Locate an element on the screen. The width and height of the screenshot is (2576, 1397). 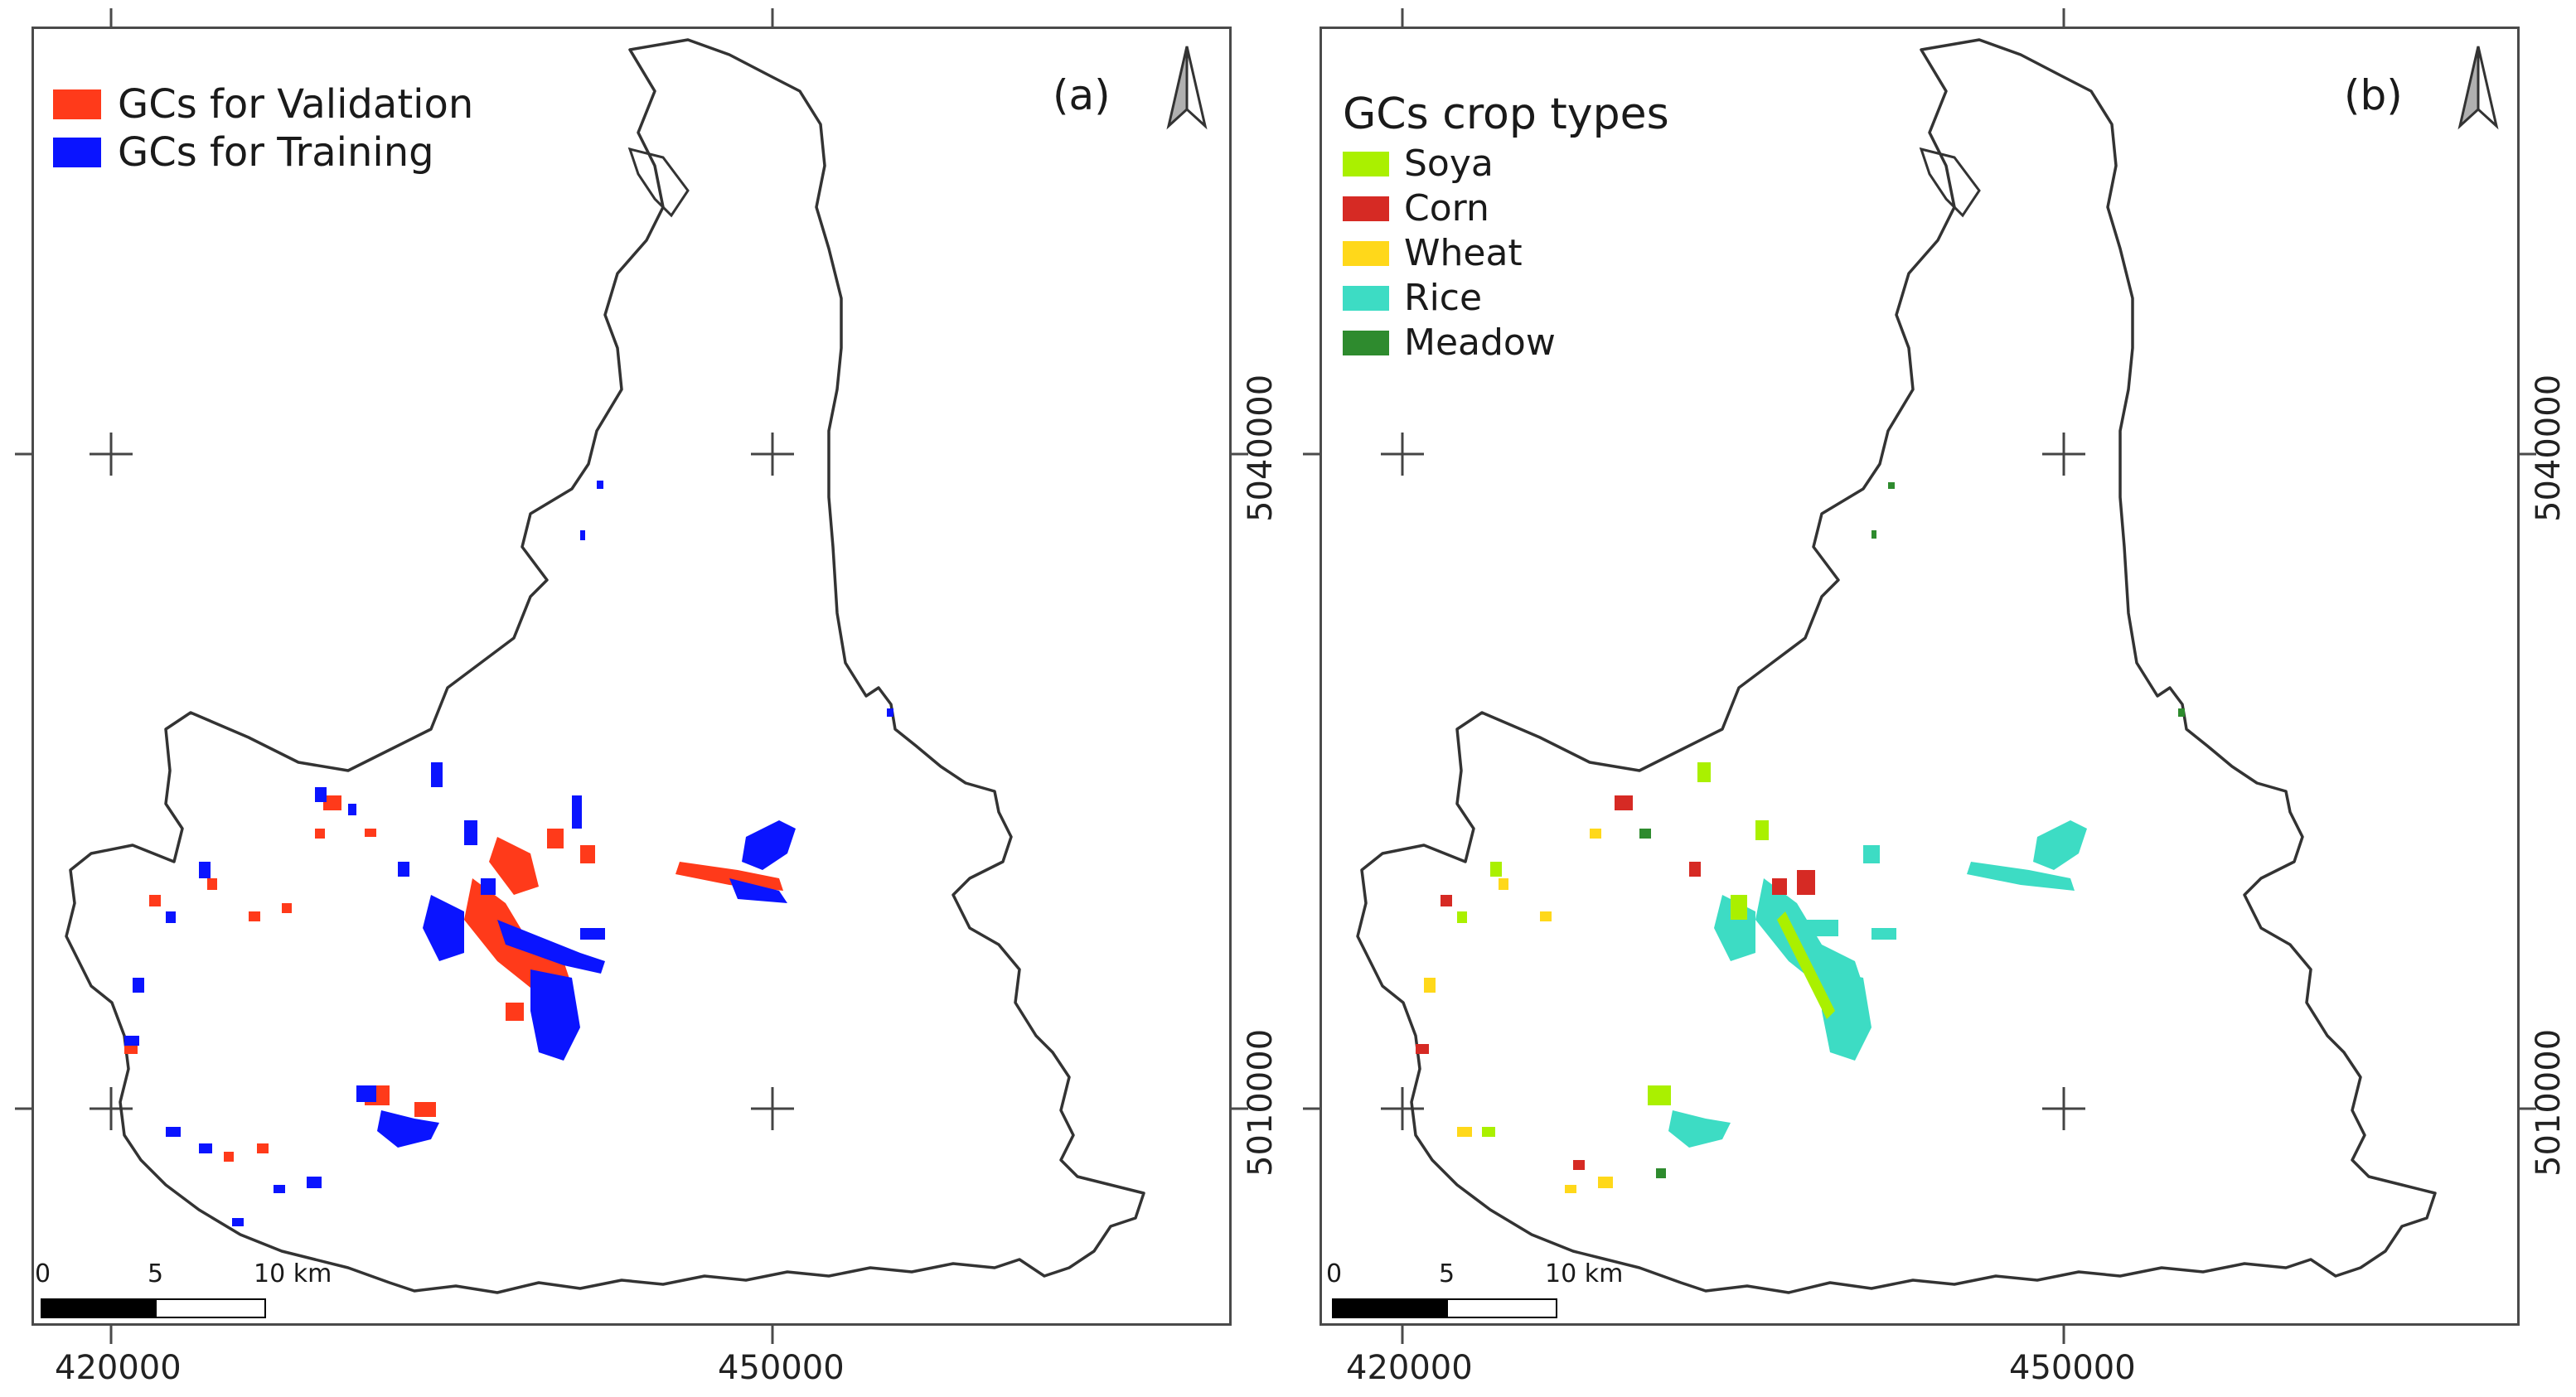
legend-title: GCs crop types is located at coordinates (1506, 114).